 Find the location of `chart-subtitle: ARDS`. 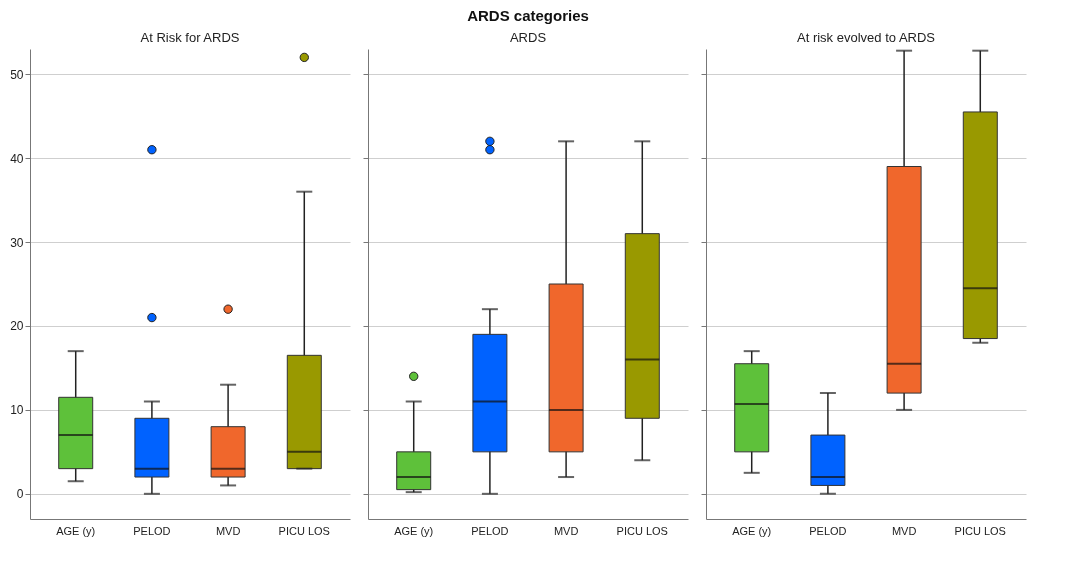

chart-subtitle: ARDS is located at coordinates (528, 37).